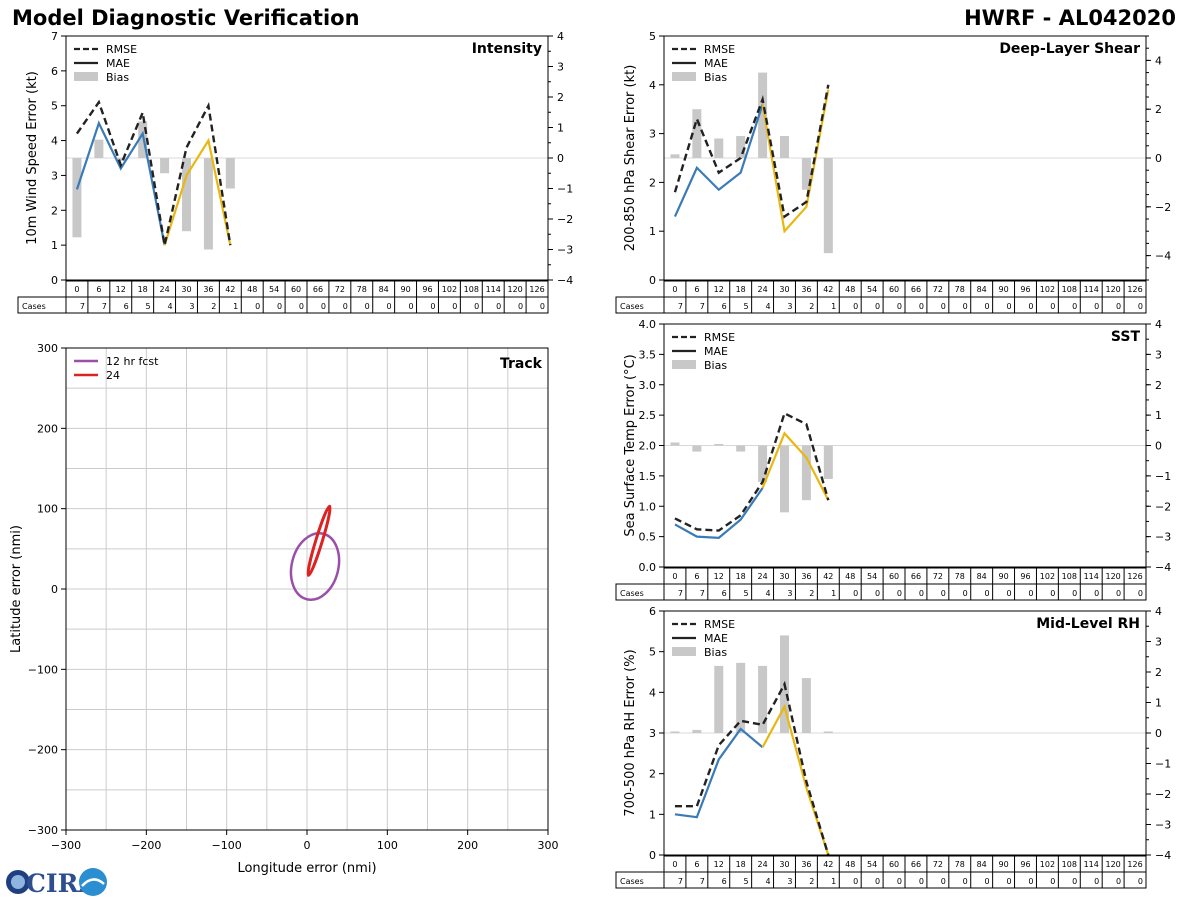  What do you see at coordinates (674, 289) in the screenshot?
I see `shear-hour-label: 0` at bounding box center [674, 289].